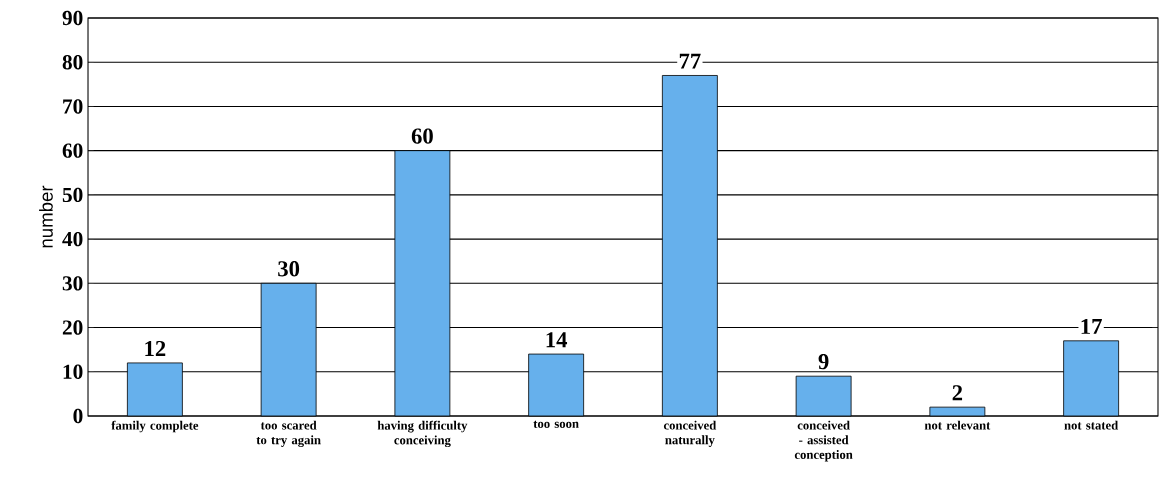 Image resolution: width=1160 pixels, height=498 pixels. What do you see at coordinates (73, 106) in the screenshot?
I see `y-tick-label: 70` at bounding box center [73, 106].